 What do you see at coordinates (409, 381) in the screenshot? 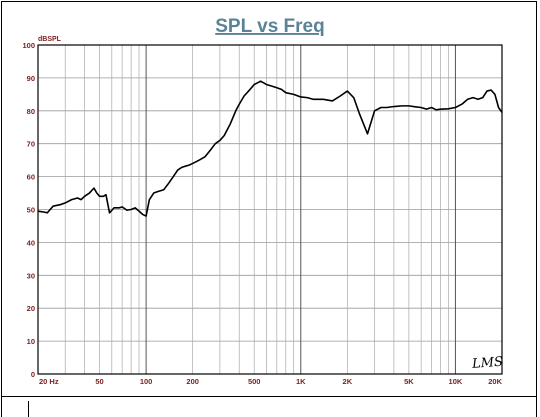
I see `x-tick-label: 5K` at bounding box center [409, 381].